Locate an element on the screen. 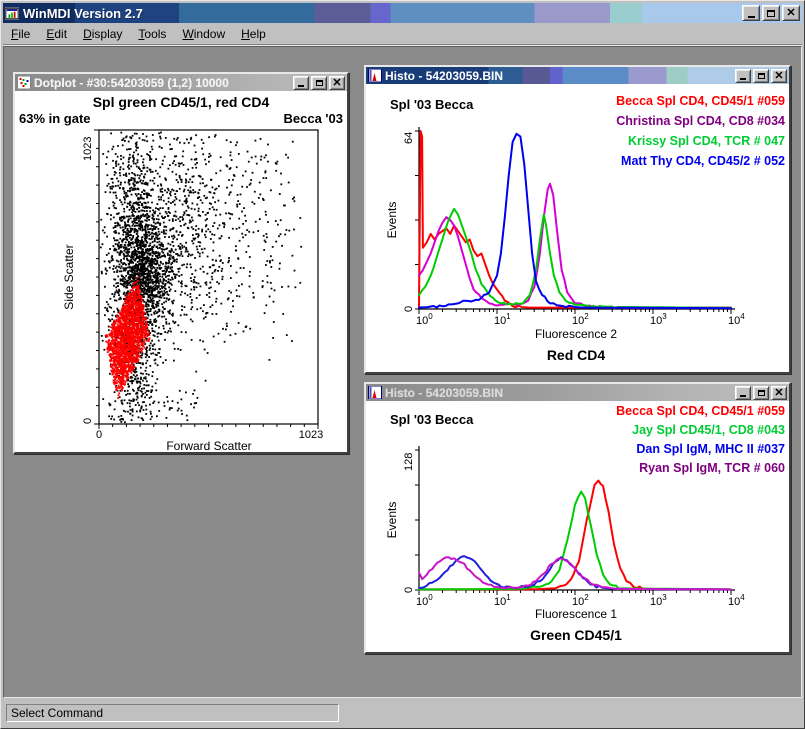 The height and width of the screenshot is (729, 805). histo1-legend-item: Krissy Spl CD4, TCR # 047 is located at coordinates (706, 141).